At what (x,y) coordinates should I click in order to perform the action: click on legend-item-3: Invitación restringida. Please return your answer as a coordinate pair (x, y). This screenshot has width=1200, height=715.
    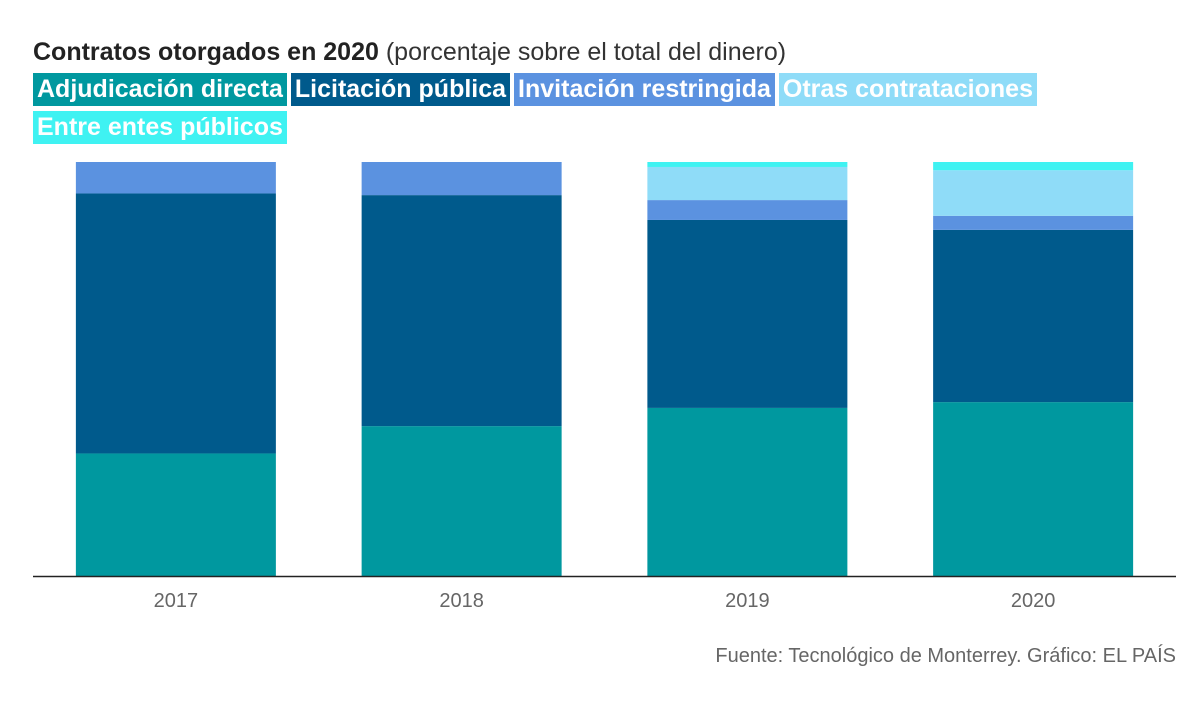
    Looking at the image, I should click on (644, 89).